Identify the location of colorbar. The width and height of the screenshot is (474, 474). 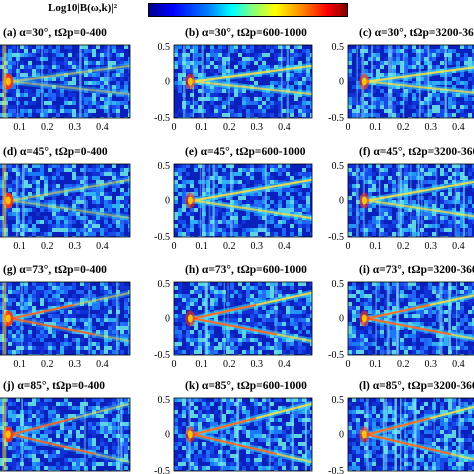
(248, 10).